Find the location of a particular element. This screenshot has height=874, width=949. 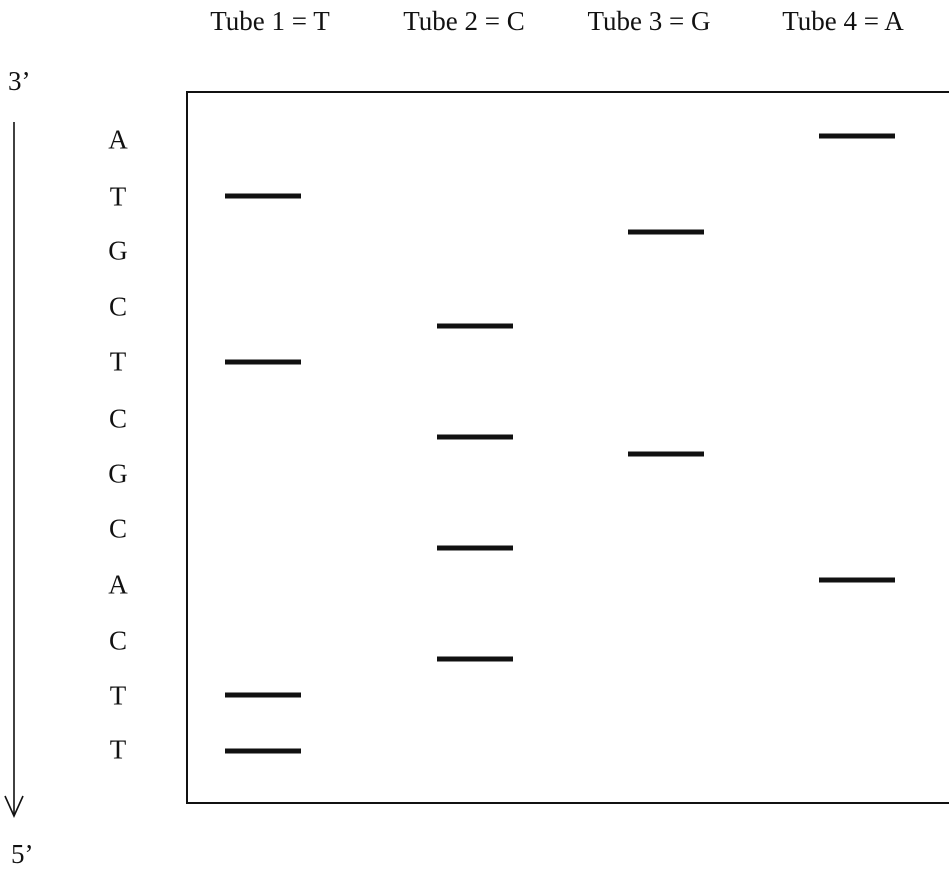

lane-header-tube-2: Tube 2 = C is located at coordinates (464, 21).